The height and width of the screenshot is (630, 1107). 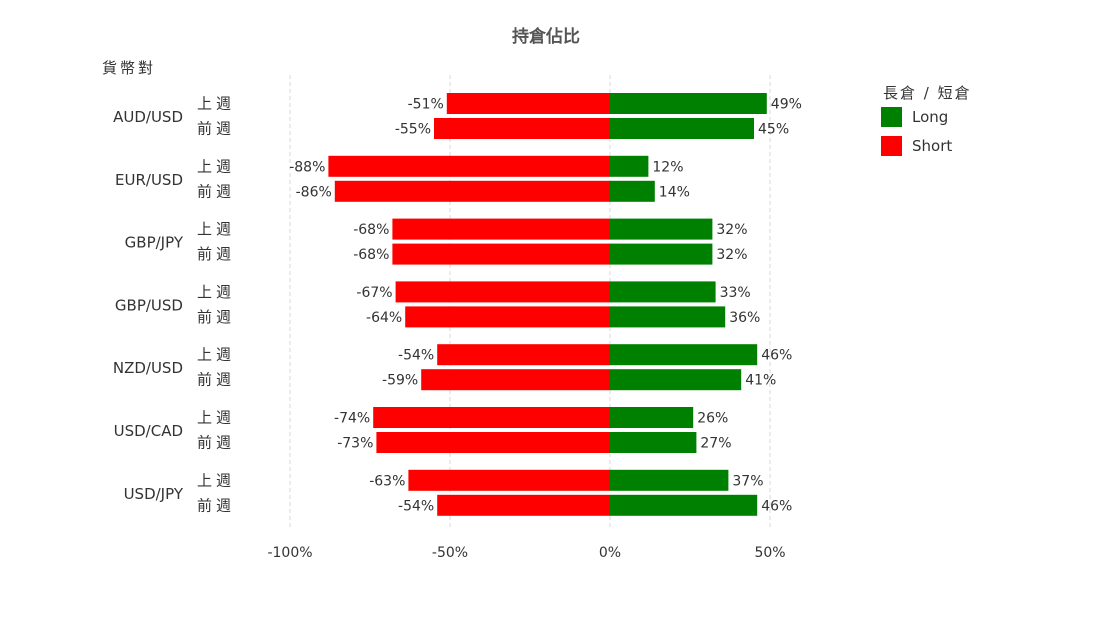 I want to click on long-value-label: 27%, so click(x=715, y=444).